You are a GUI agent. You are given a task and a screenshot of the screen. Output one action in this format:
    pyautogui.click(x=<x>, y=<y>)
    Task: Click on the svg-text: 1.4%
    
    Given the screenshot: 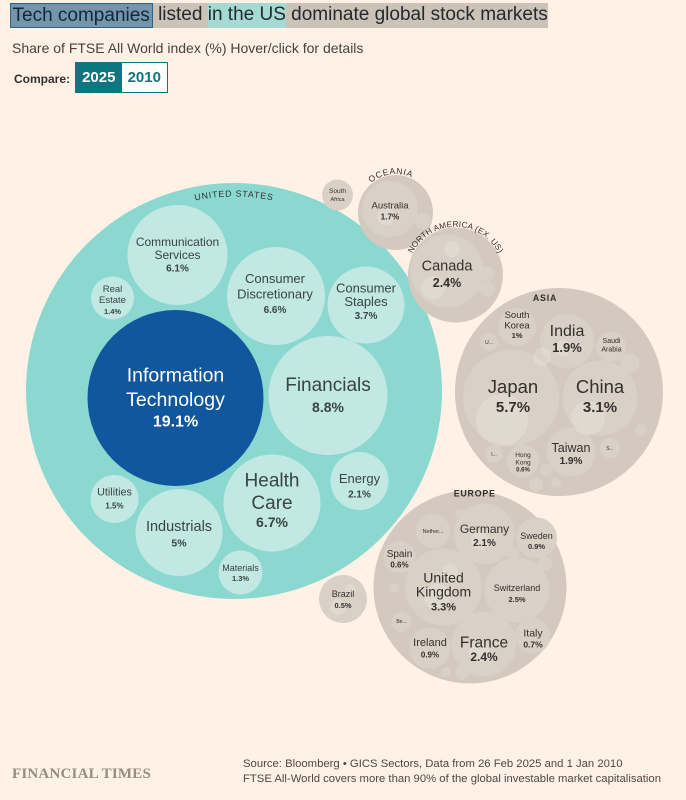 What is the action you would take?
    pyautogui.click(x=112, y=311)
    